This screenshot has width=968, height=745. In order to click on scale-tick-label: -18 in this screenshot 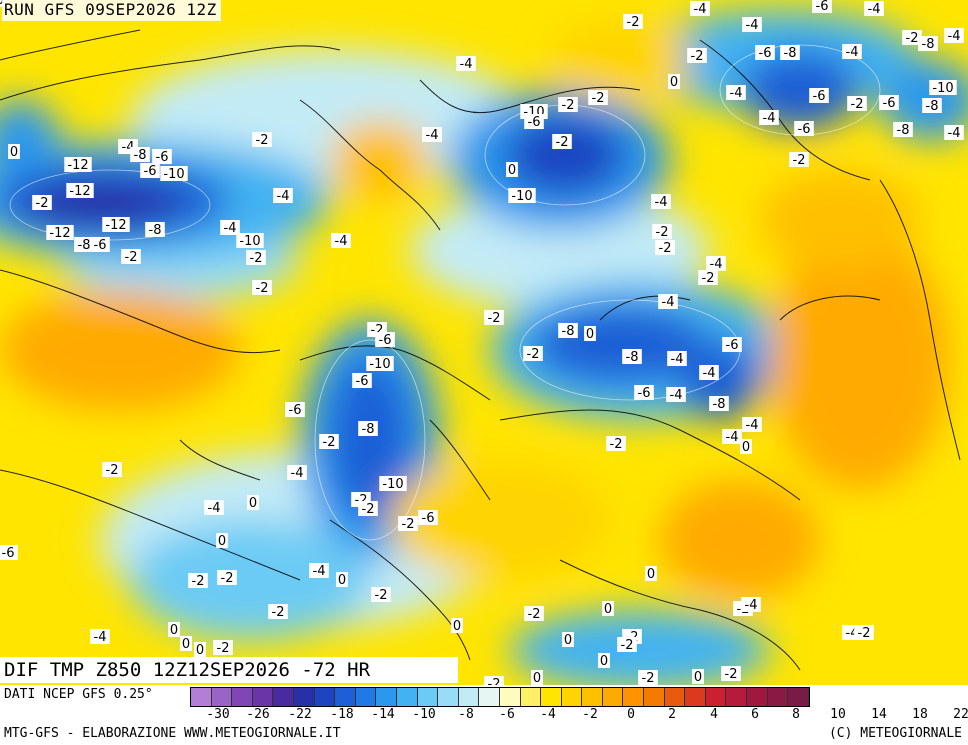, I will do `click(342, 714)`.